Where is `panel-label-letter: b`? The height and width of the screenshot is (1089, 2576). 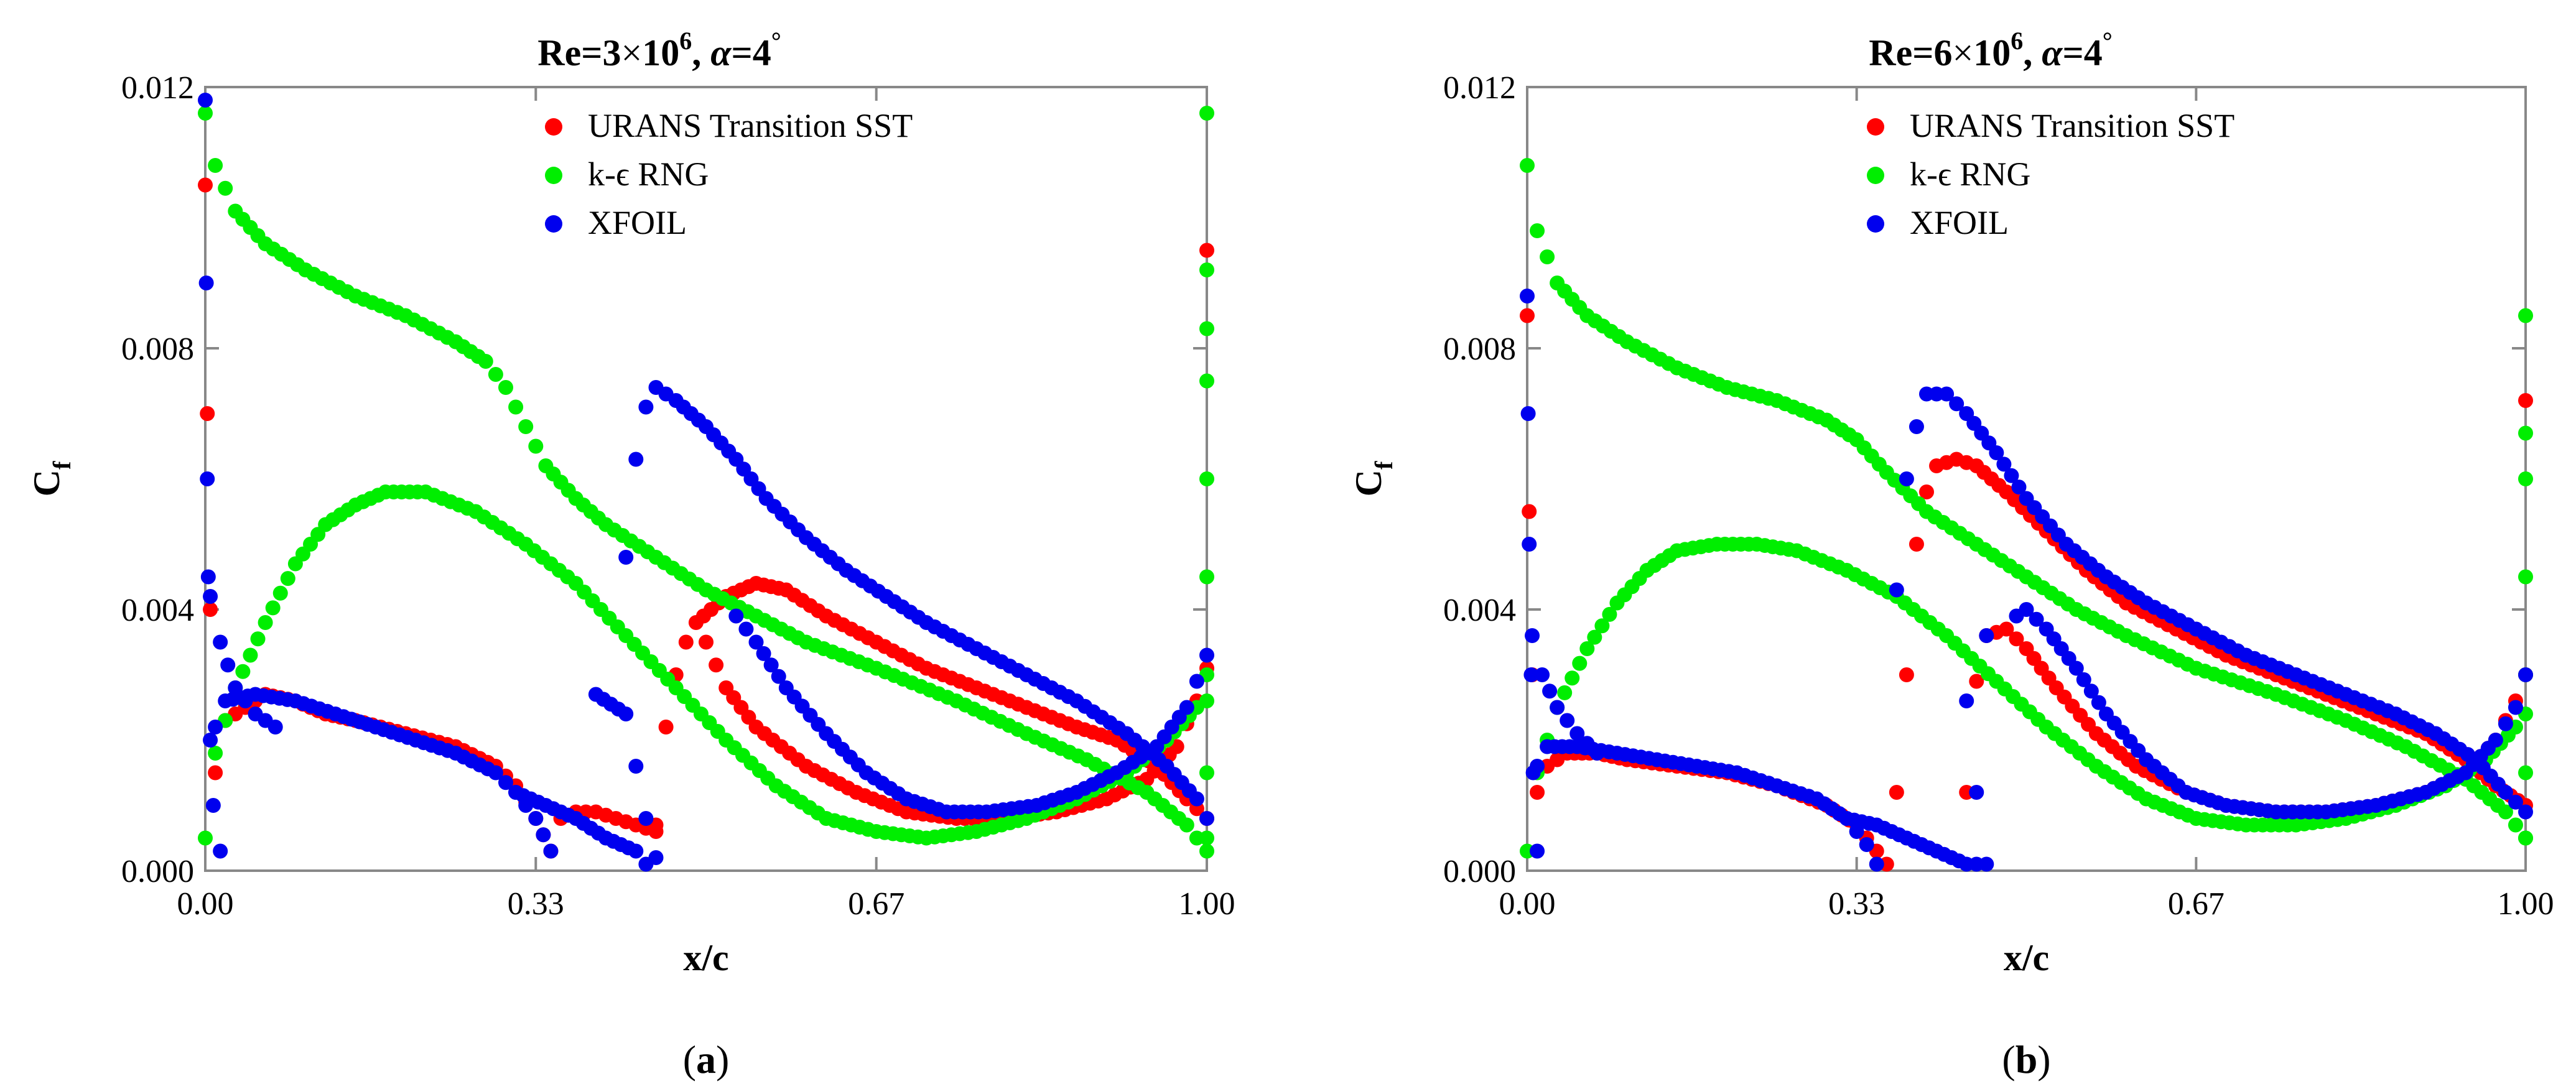
panel-label-letter: b is located at coordinates (2027, 1059).